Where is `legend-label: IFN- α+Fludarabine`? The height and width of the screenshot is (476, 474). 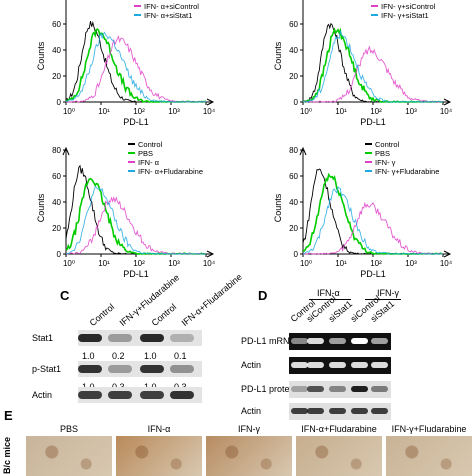 legend-label: IFN- α+Fludarabine is located at coordinates (170, 171).